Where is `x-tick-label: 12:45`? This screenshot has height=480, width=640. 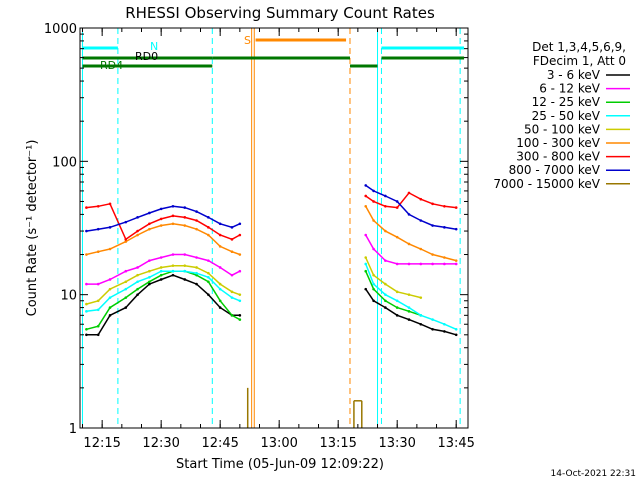 x-tick-label: 12:45 is located at coordinates (219, 443).